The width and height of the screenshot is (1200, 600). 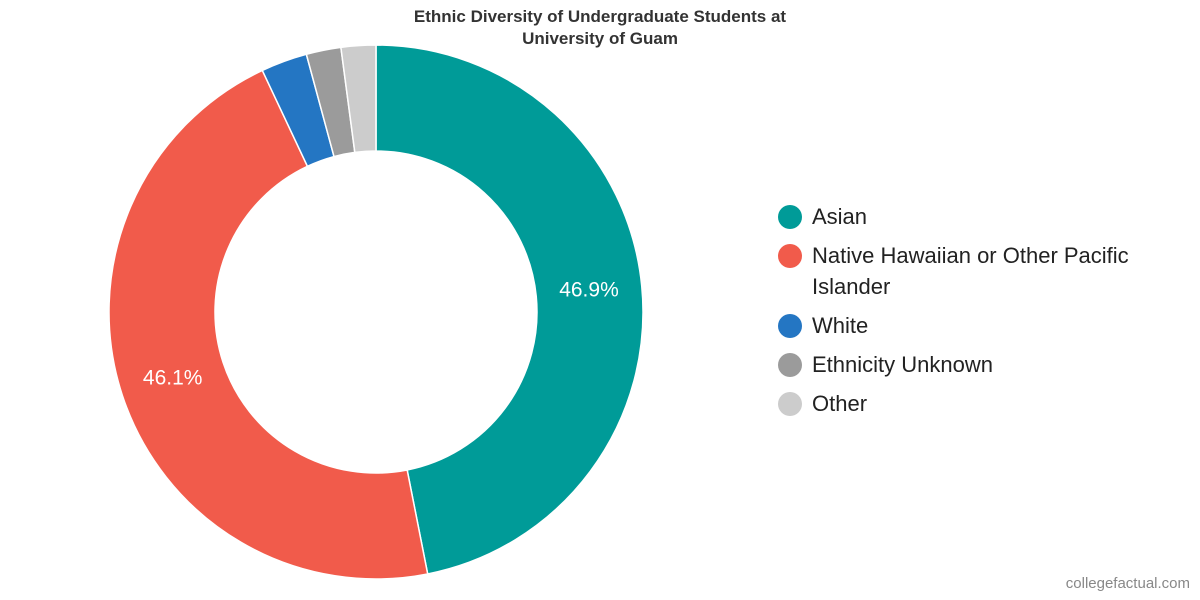 What do you see at coordinates (600, 38) in the screenshot?
I see `chart-title-line-2: University of Guam` at bounding box center [600, 38].